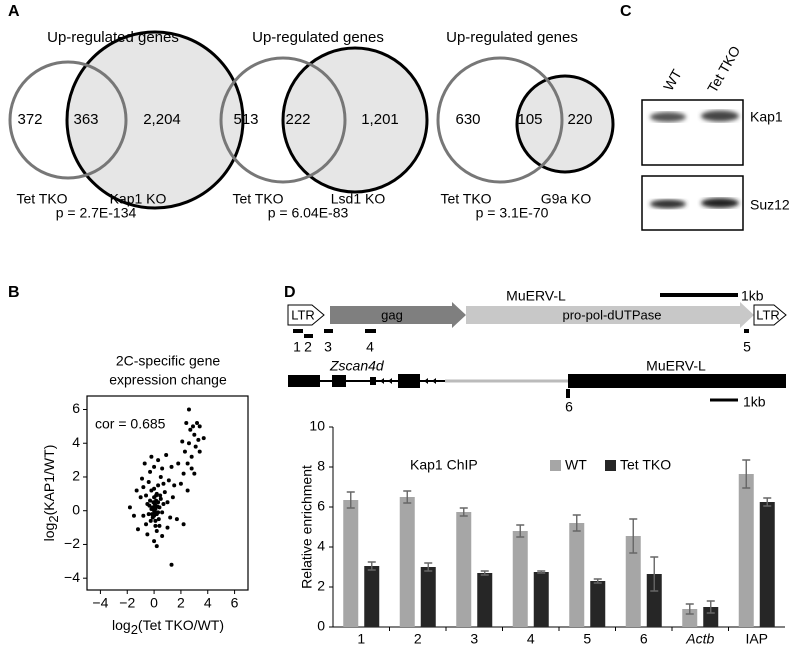  What do you see at coordinates (121, 625) in the screenshot?
I see `x-axis-label-part: log` at bounding box center [121, 625].